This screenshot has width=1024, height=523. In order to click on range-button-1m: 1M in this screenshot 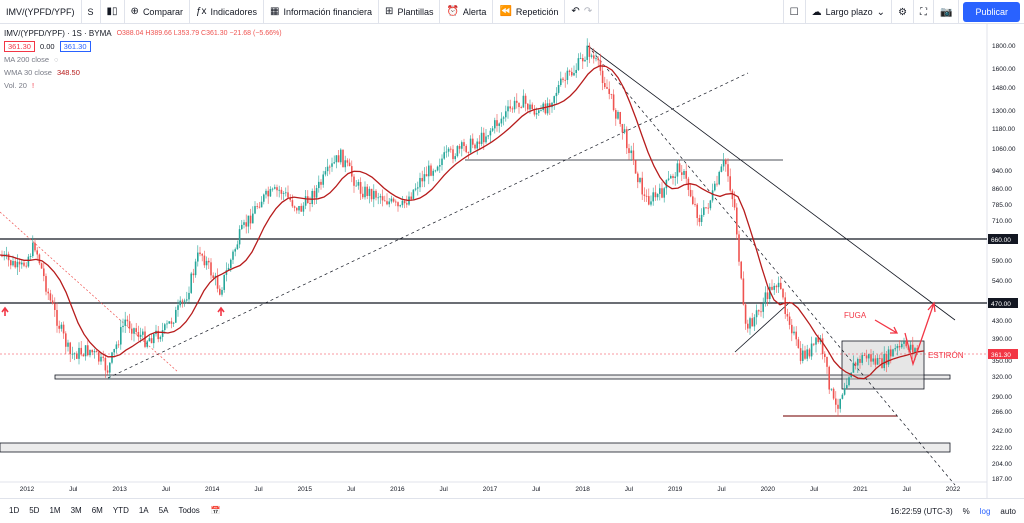, I will do `click(55, 510)`.